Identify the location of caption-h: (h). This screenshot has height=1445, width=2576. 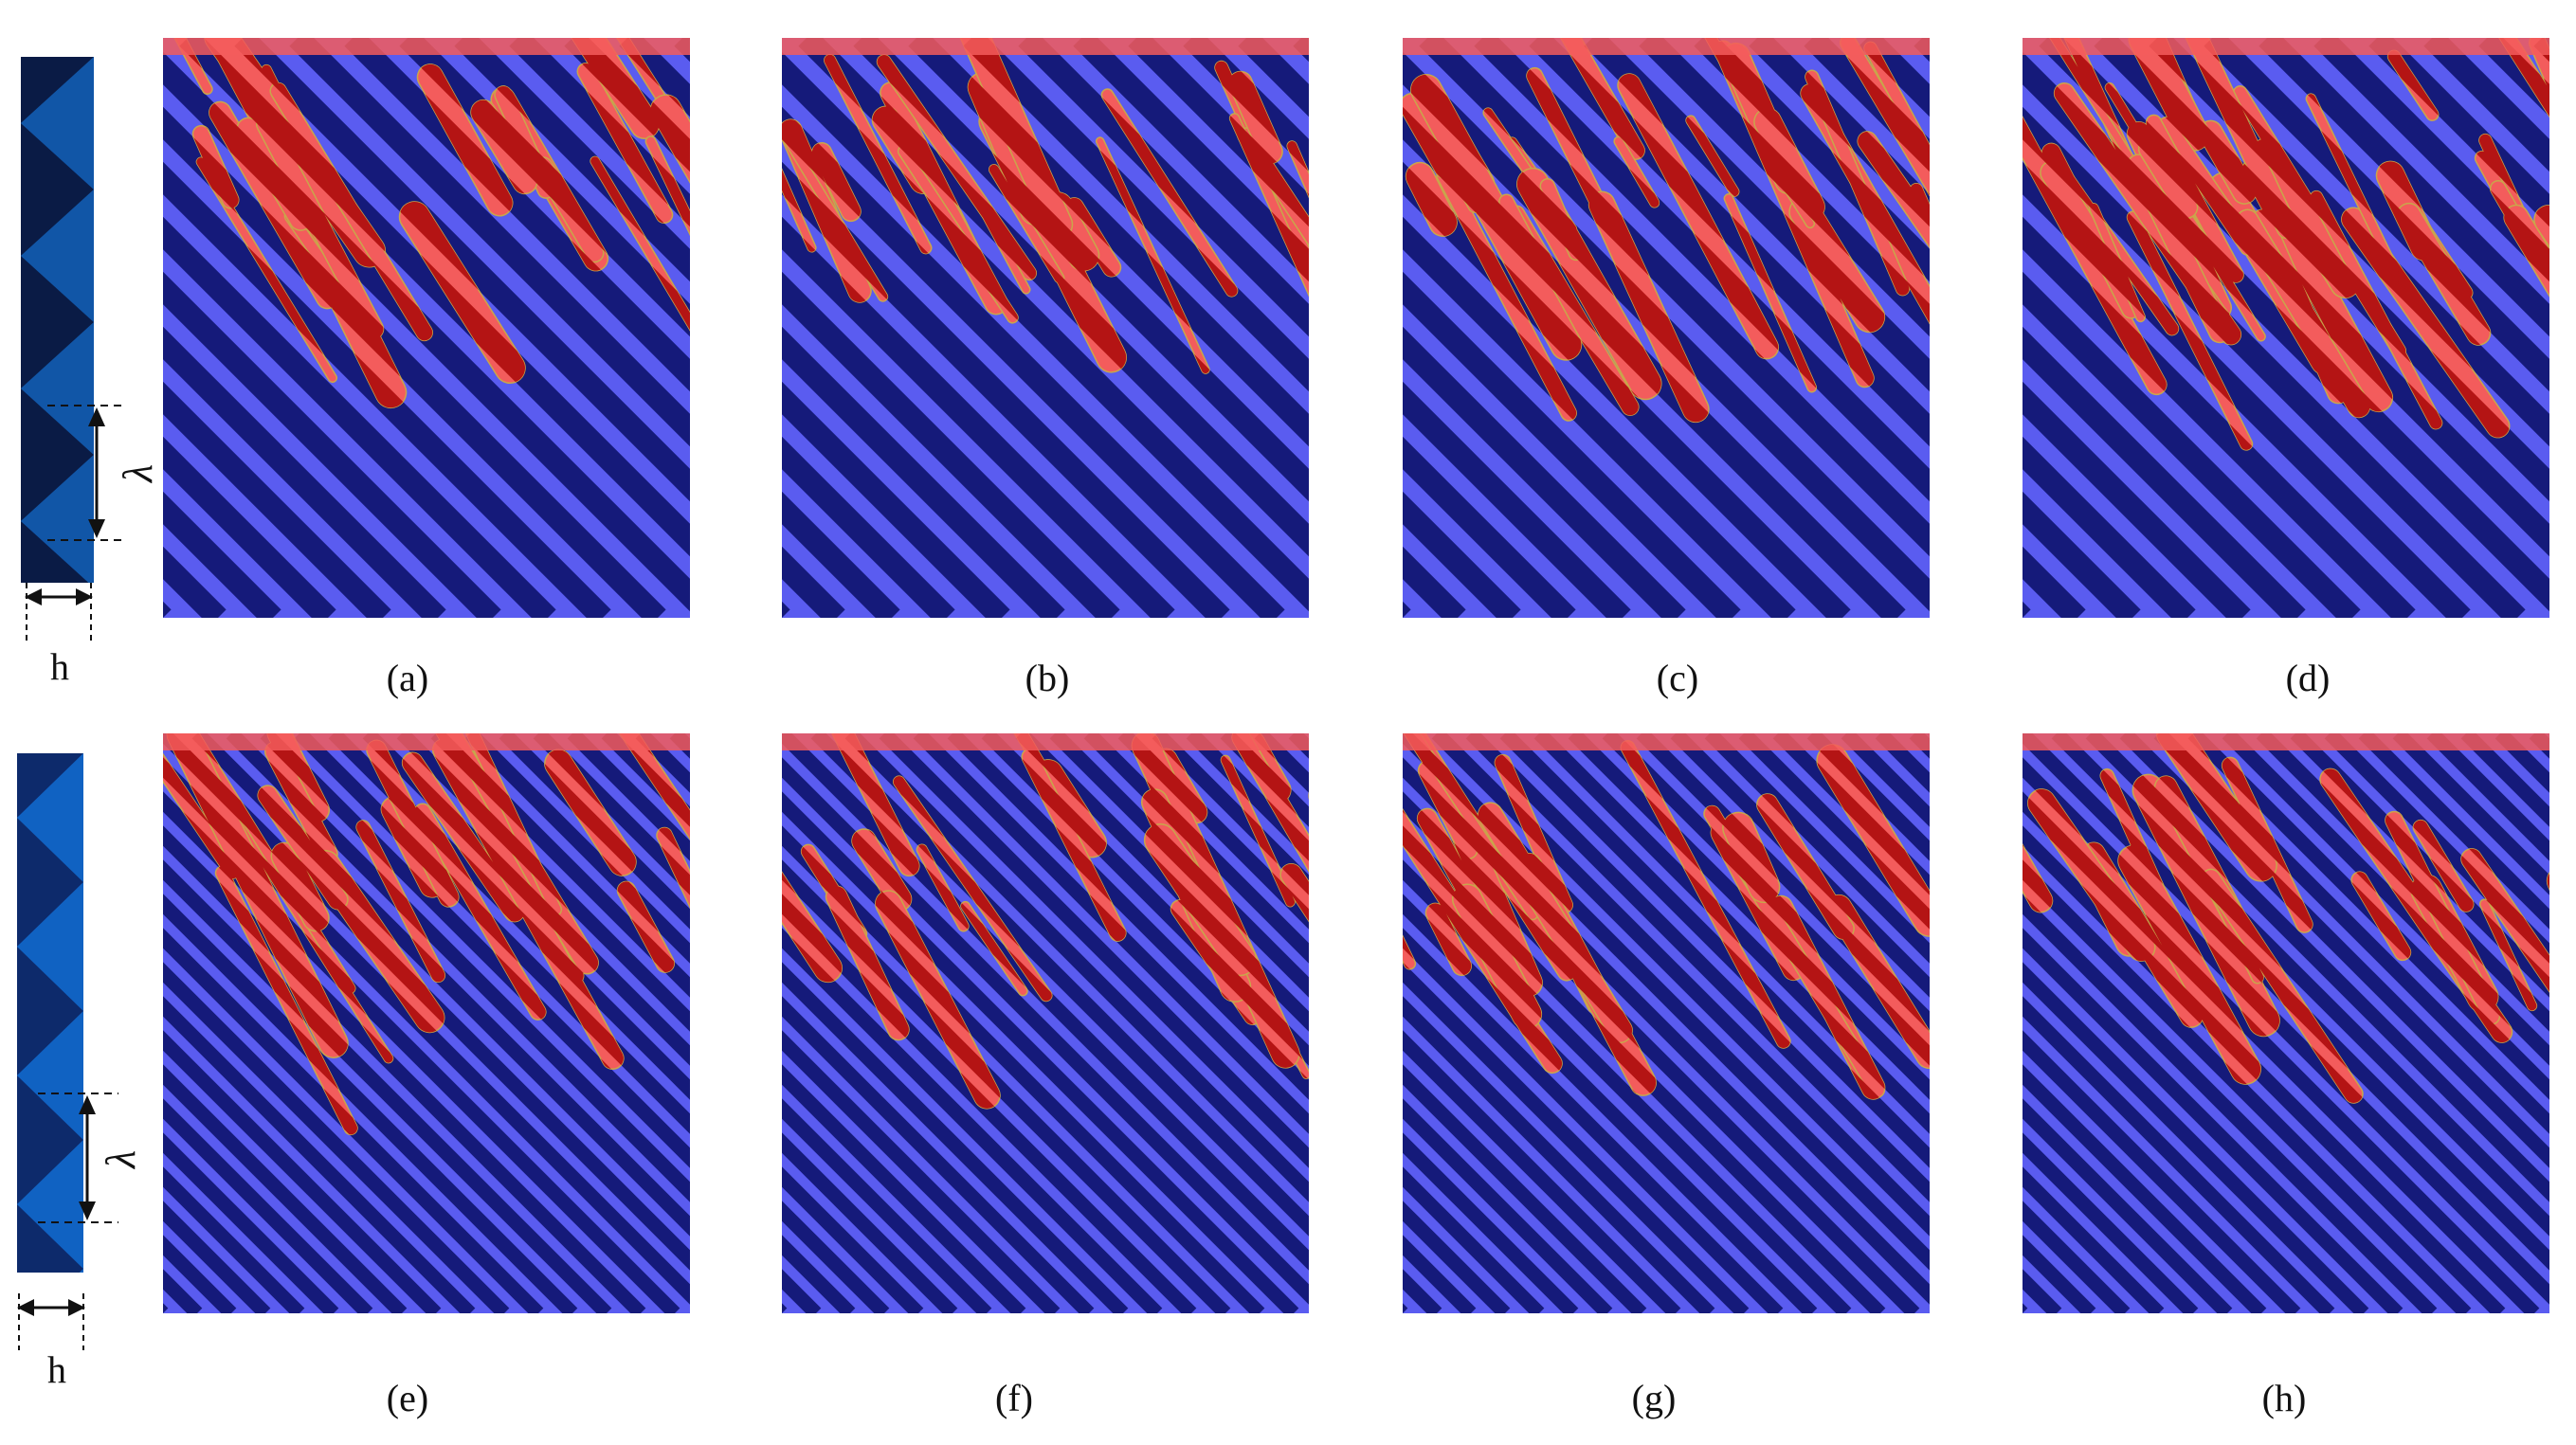
(2284, 1398).